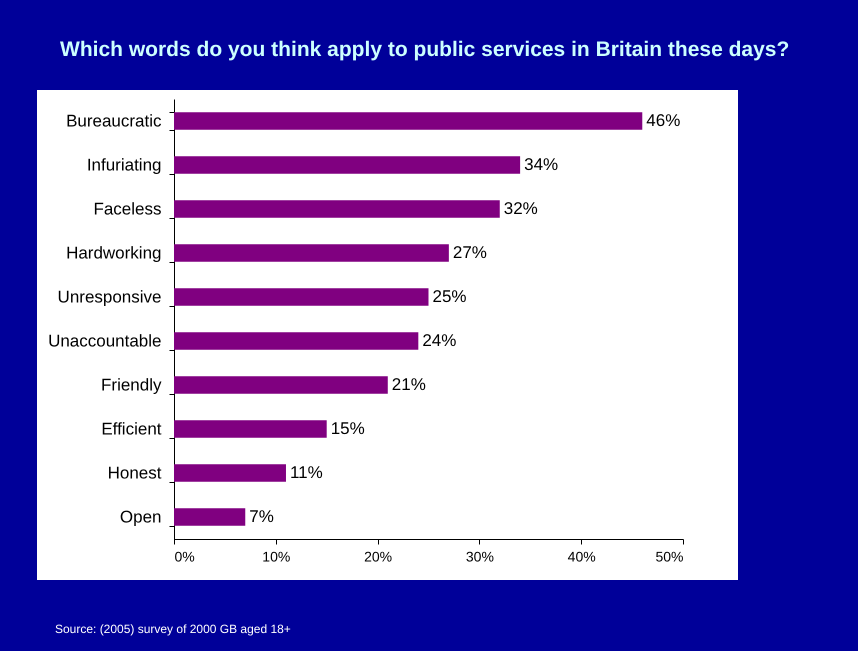  I want to click on data-label: 25%, so click(449, 296).